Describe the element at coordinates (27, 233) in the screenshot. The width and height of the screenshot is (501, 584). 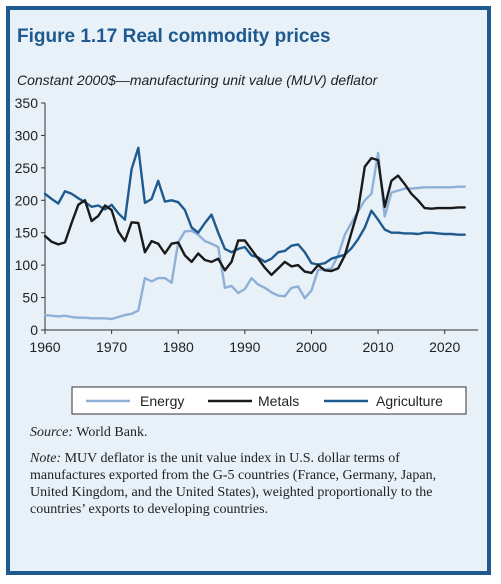
I see `y-tick-label: 150` at that location.